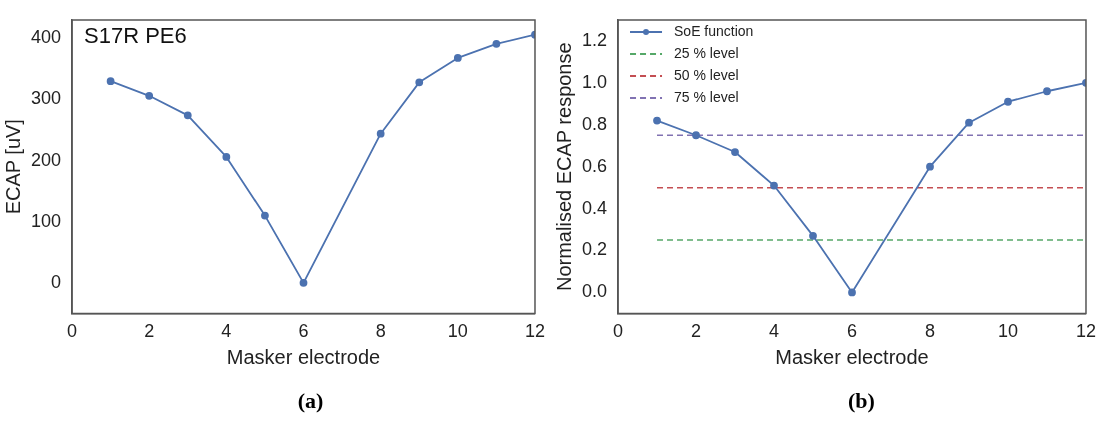  I want to click on legend-label: SoE function, so click(714, 30).